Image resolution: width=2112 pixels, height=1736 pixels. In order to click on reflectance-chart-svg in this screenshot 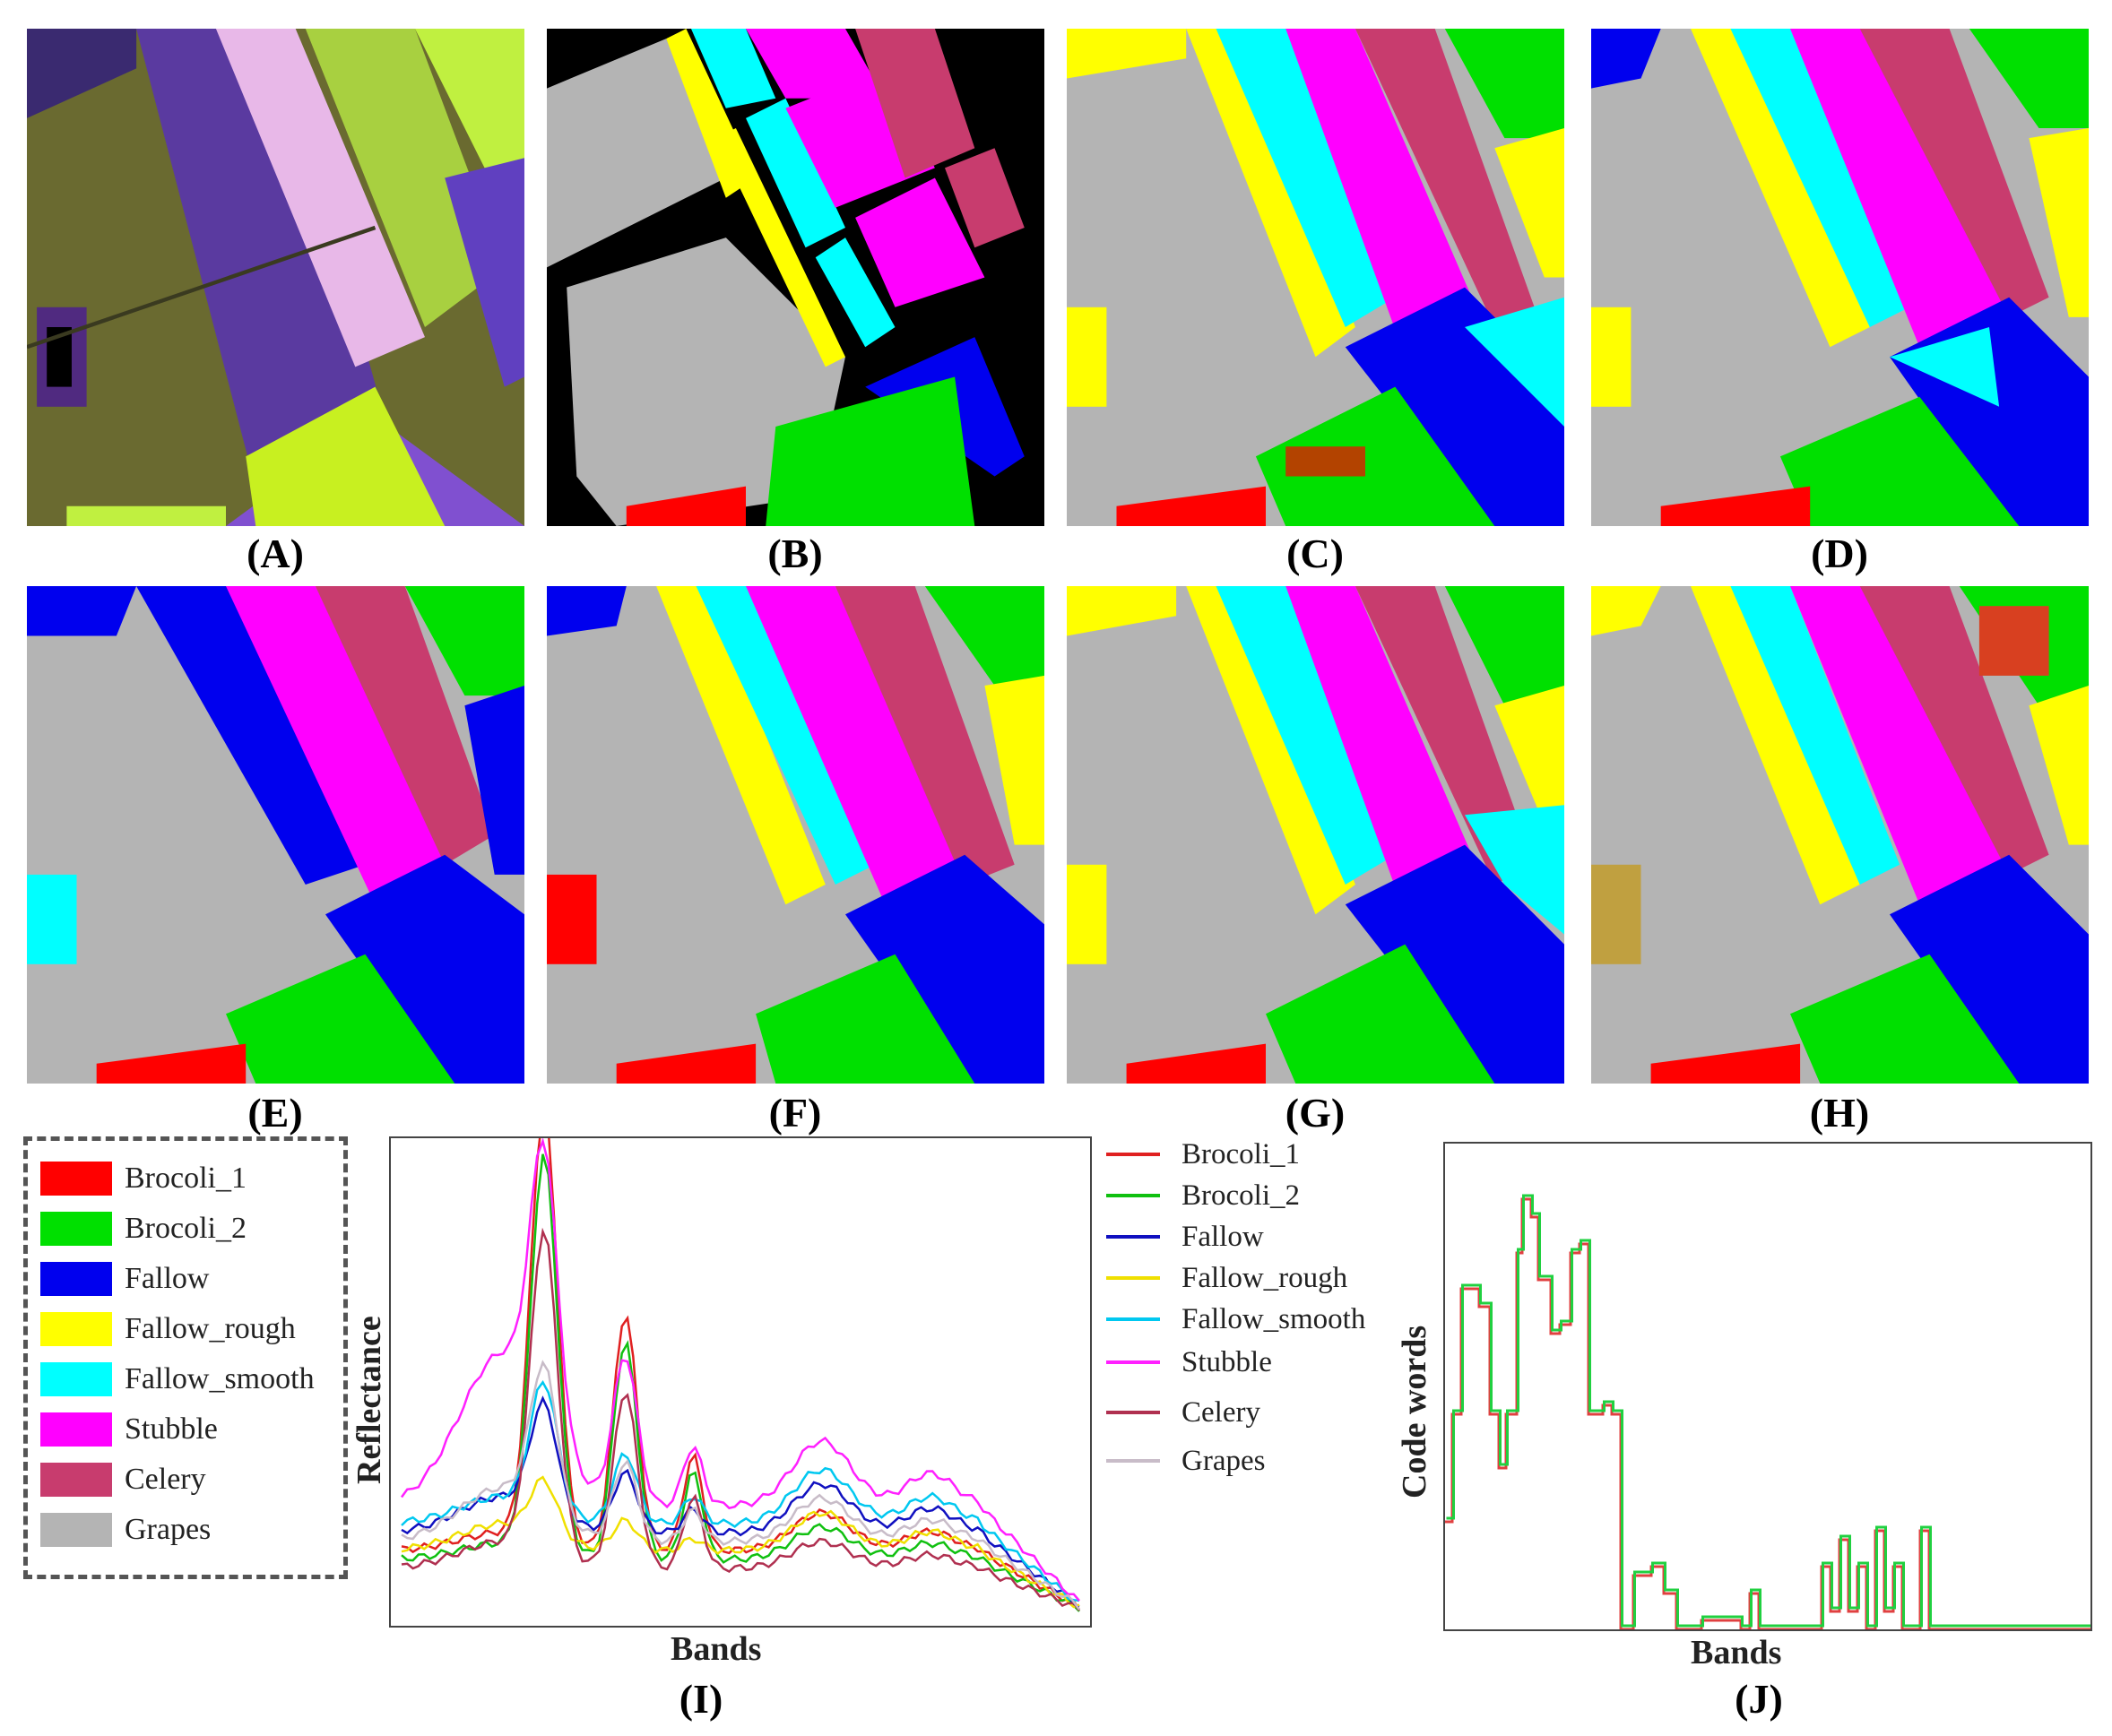, I will do `click(740, 1375)`.